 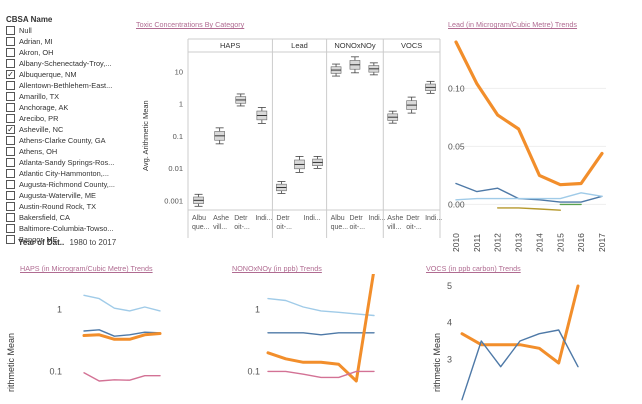 I want to click on filter-item-label: Arecibo, PR, so click(x=39, y=118).